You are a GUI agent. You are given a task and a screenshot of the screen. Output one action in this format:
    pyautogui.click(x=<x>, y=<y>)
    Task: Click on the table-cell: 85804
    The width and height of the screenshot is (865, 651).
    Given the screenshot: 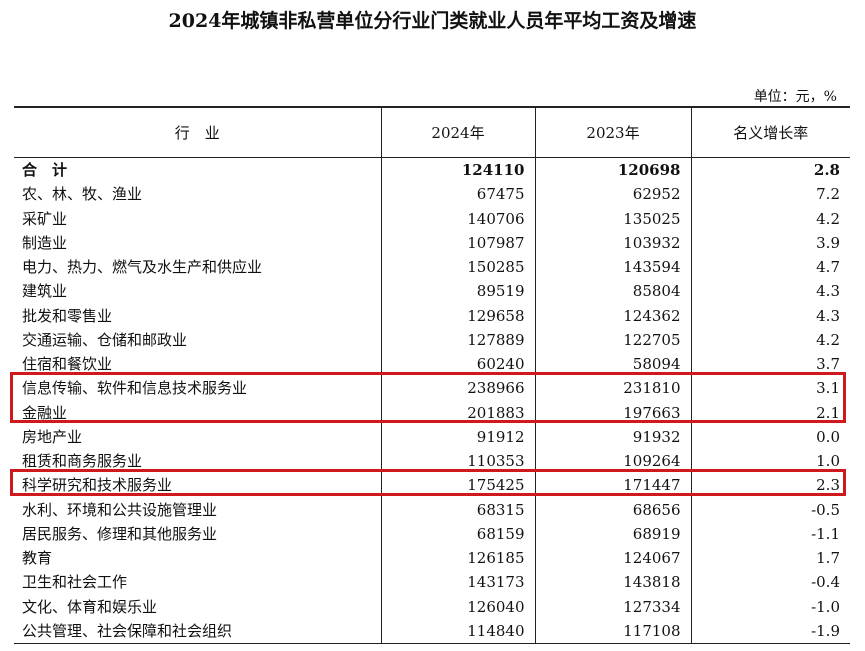 What is the action you would take?
    pyautogui.click(x=612, y=291)
    